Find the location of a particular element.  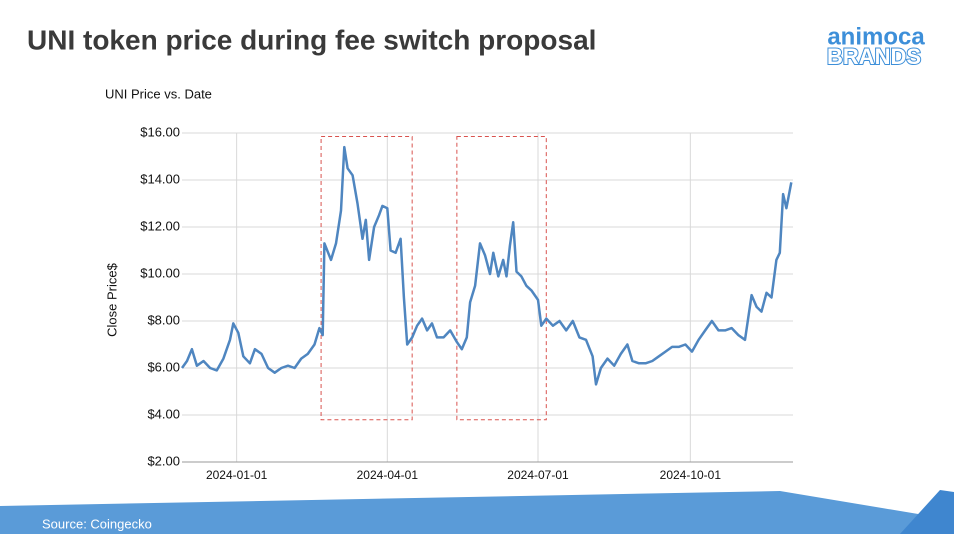

footer-band is located at coordinates (477, 512).